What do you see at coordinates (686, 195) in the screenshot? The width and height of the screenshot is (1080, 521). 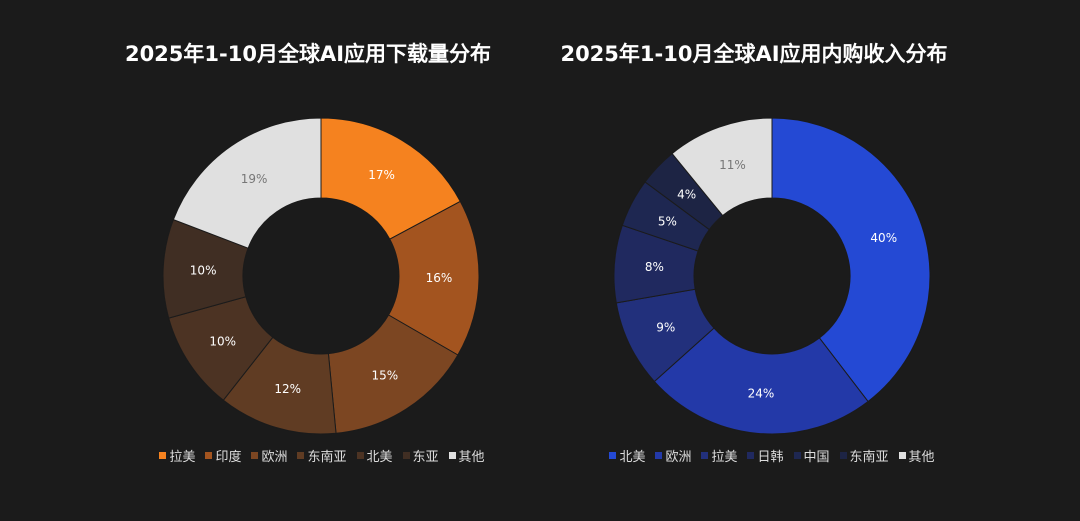 I see `data-label: 4%` at bounding box center [686, 195].